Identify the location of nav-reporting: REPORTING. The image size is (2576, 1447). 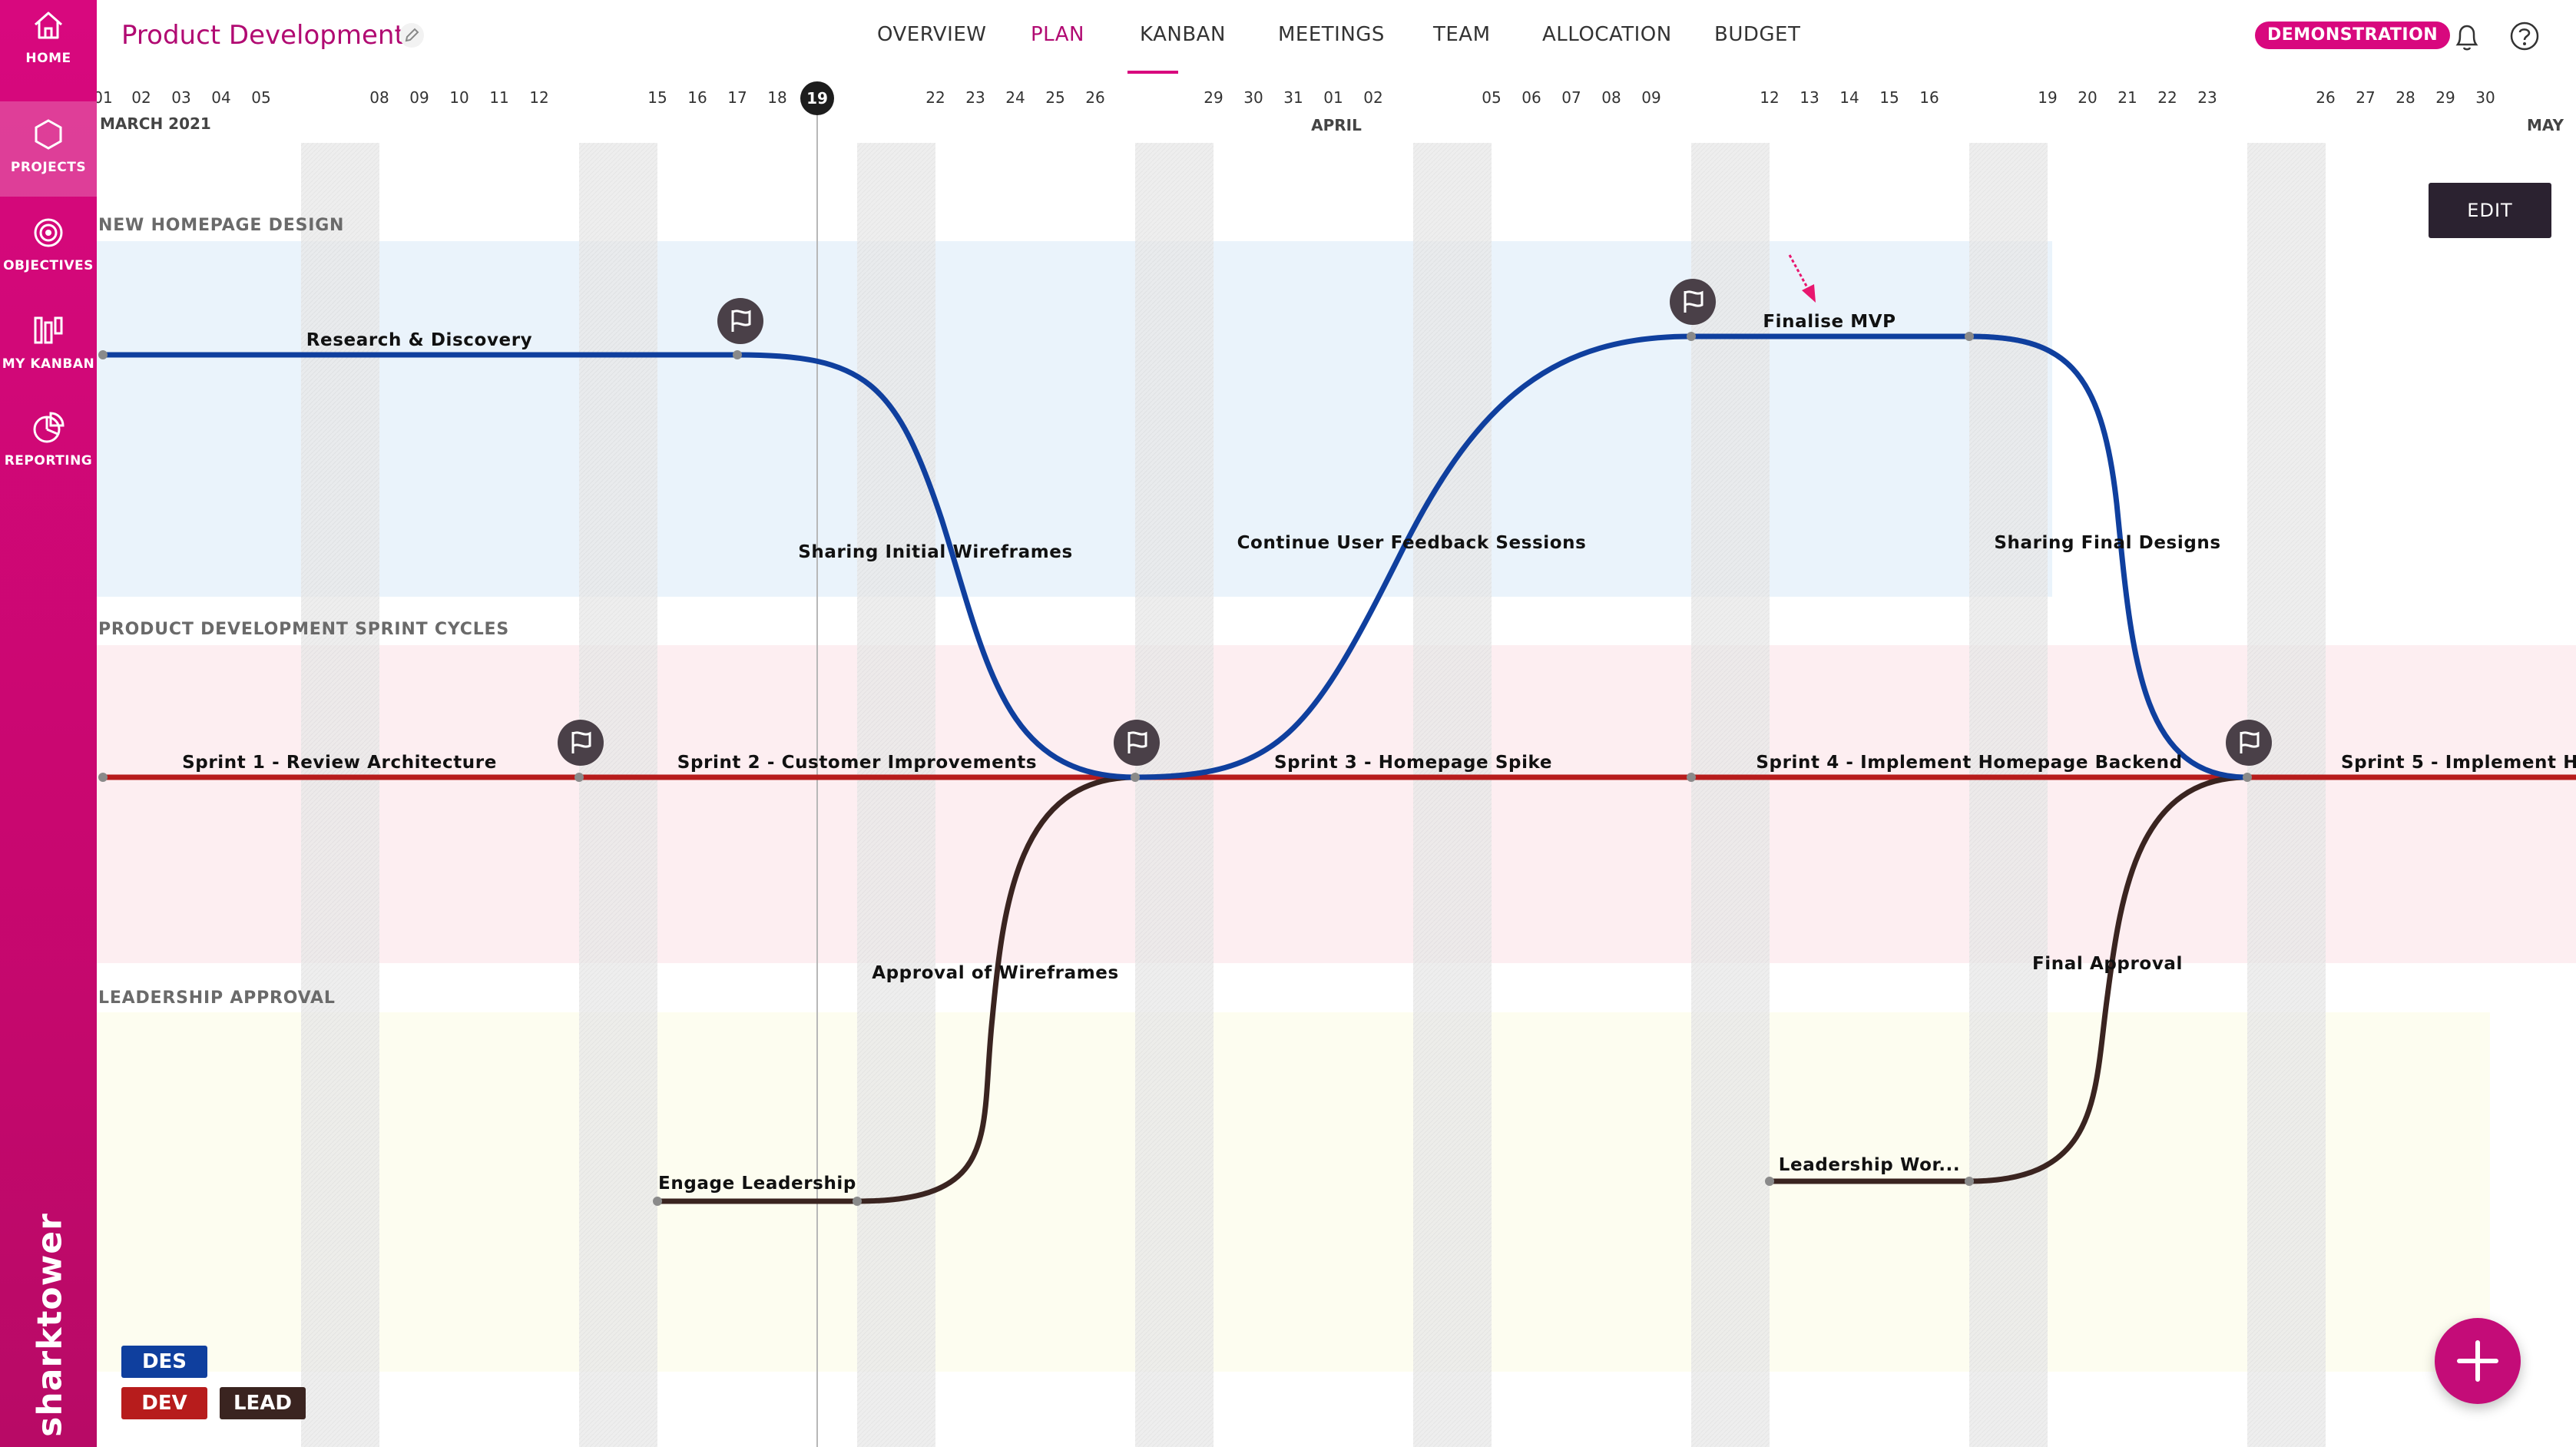
(49, 456).